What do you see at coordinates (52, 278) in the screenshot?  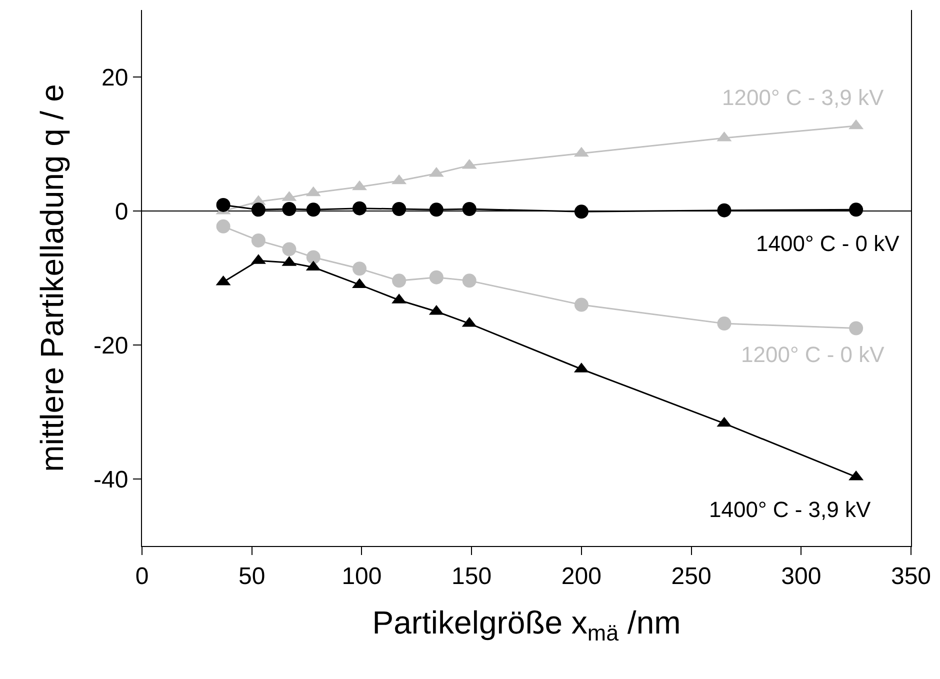 I see `y-axis-title: mittlere Partikelladung q / e` at bounding box center [52, 278].